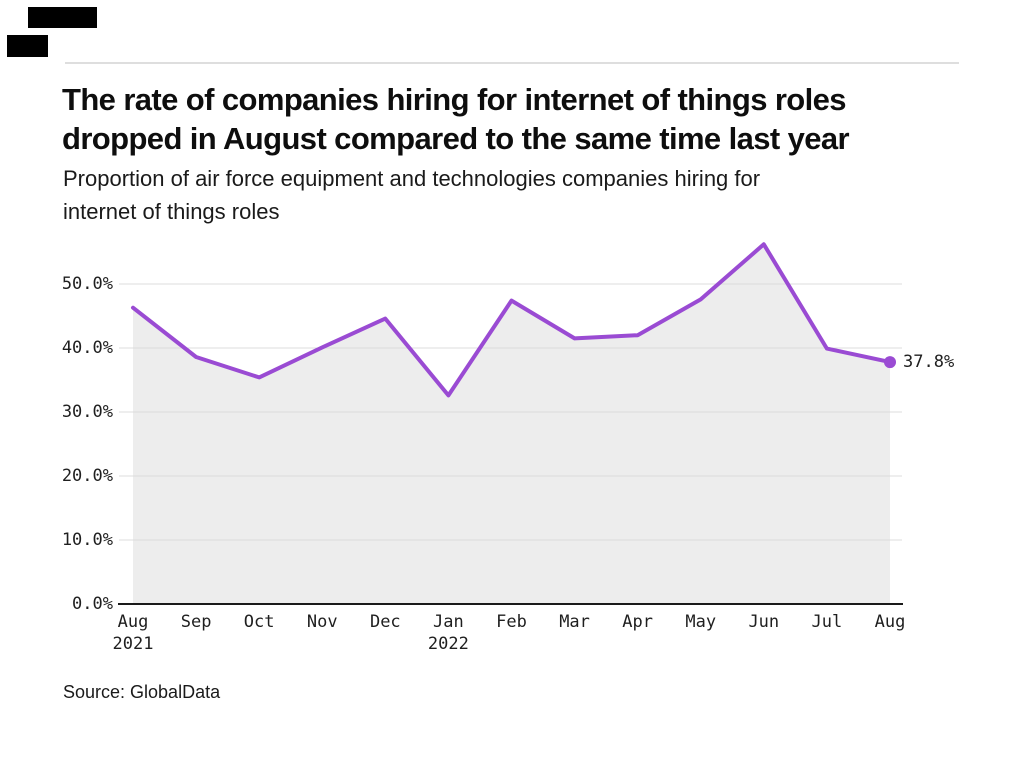 This screenshot has height=768, width=1024. What do you see at coordinates (929, 362) in the screenshot?
I see `last-value-label: 37.8%` at bounding box center [929, 362].